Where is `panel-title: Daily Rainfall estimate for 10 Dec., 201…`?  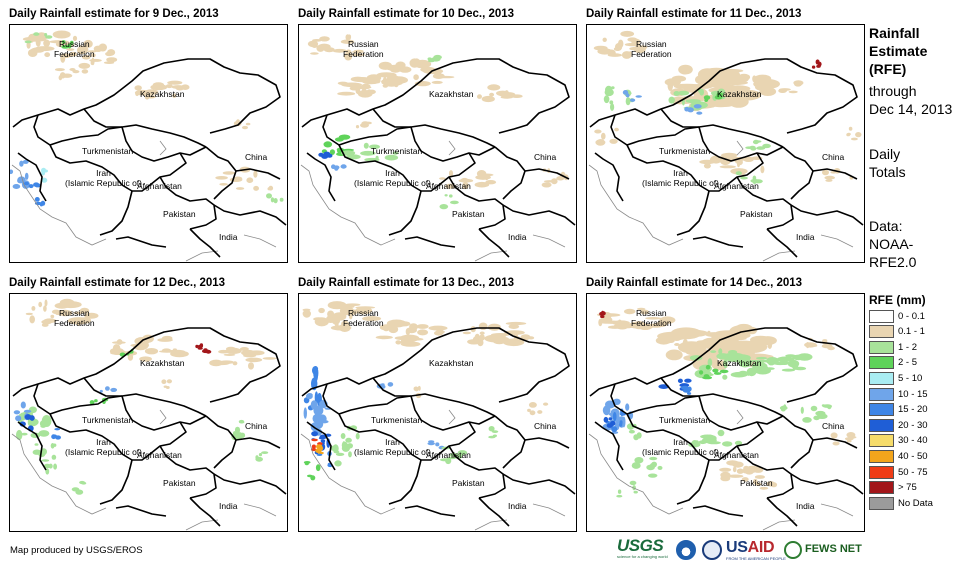 panel-title: Daily Rainfall estimate for 10 Dec., 201… is located at coordinates (406, 14).